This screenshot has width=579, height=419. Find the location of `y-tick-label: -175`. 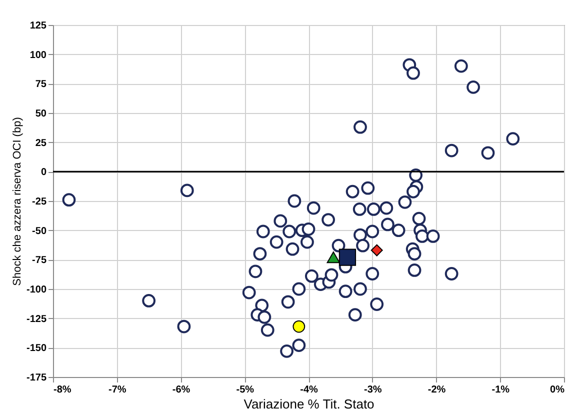

y-tick-label: -175 is located at coordinates (36, 378).